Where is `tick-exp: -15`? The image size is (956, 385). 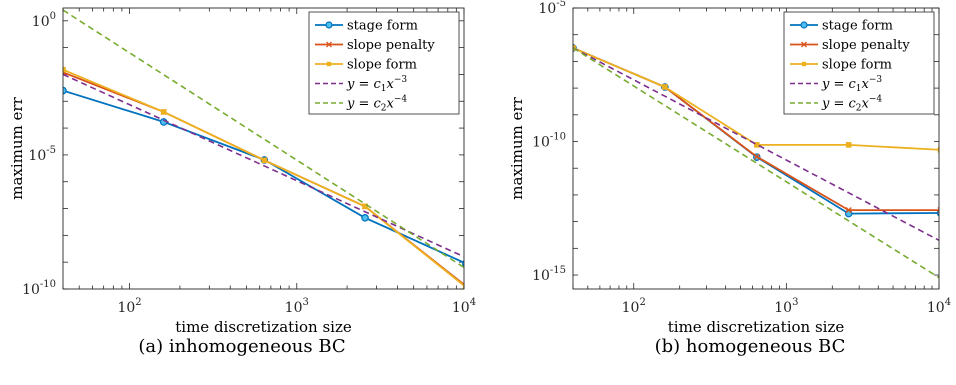 tick-exp: -15 is located at coordinates (558, 270).